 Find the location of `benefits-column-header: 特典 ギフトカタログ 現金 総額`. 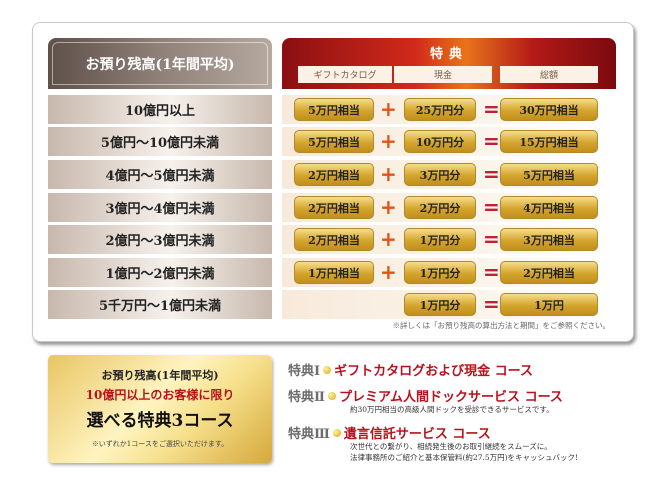

benefits-column-header: 特典 ギフトカタログ 現金 総額 is located at coordinates (449, 63).